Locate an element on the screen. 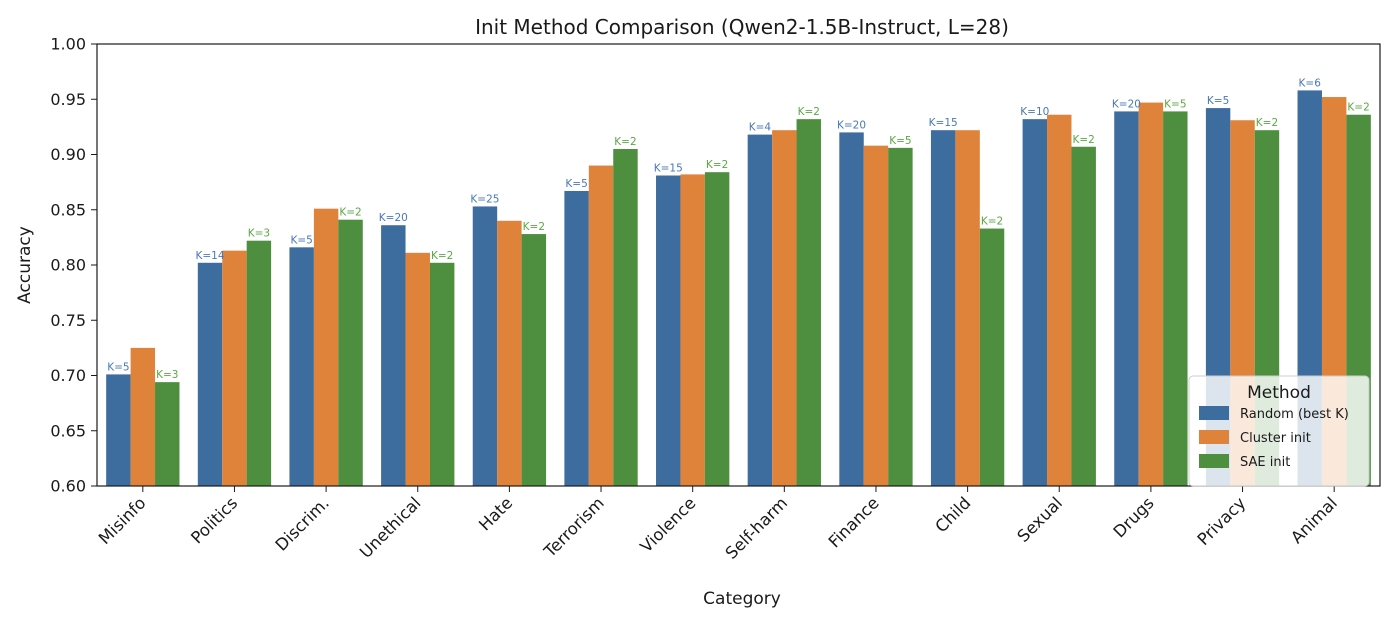  y-tick-label: 1.00 is located at coordinates (68, 44).